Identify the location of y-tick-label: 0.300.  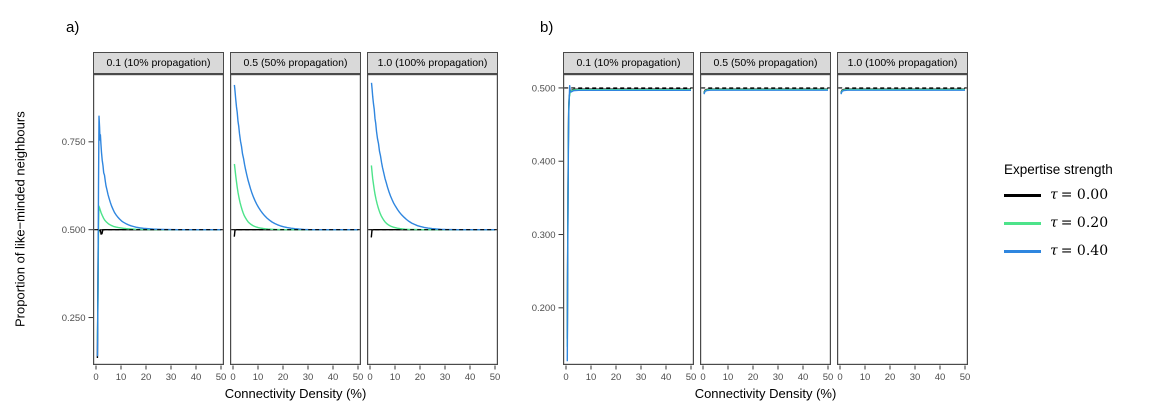
(544, 235).